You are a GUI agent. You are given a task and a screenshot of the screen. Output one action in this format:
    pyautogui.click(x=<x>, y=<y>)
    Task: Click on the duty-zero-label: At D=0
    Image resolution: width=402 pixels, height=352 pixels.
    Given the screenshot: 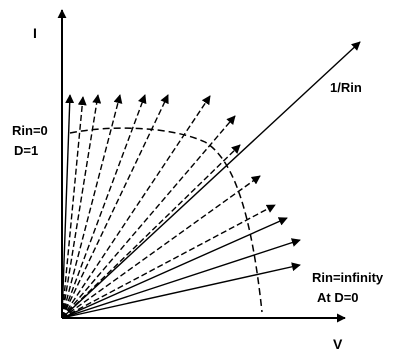 What is the action you would take?
    pyautogui.click(x=338, y=297)
    